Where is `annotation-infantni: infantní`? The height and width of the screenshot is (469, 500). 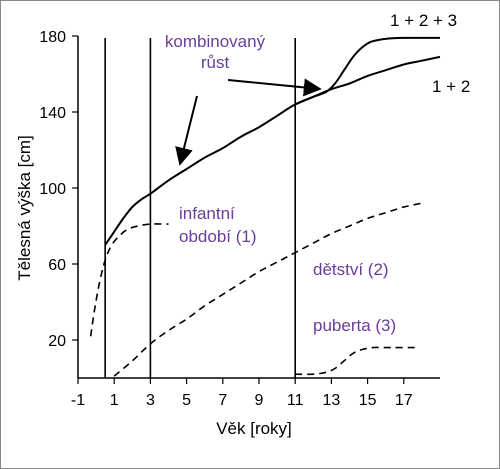 annotation-infantni: infantní is located at coordinates (207, 213).